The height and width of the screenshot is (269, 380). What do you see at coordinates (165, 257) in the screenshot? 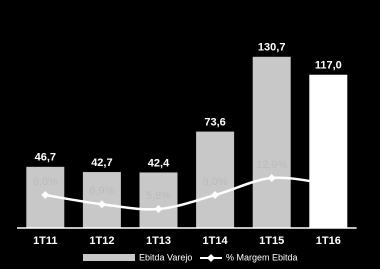
I see `legend-label: Ebitda Varejo` at bounding box center [165, 257].